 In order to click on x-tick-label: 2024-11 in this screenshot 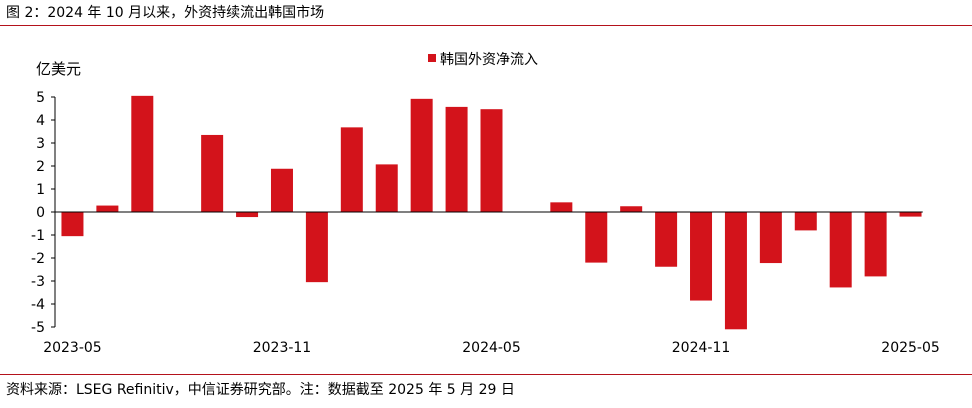, I will do `click(701, 348)`.